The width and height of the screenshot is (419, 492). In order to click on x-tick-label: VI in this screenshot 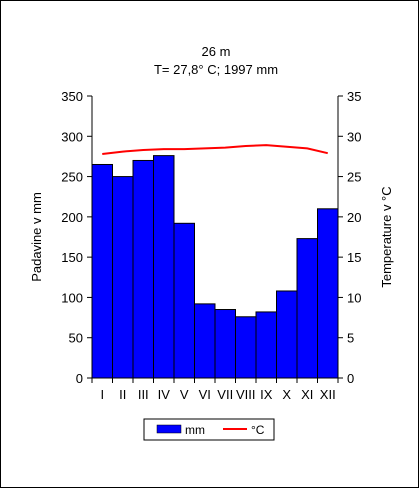, I will do `click(205, 394)`.